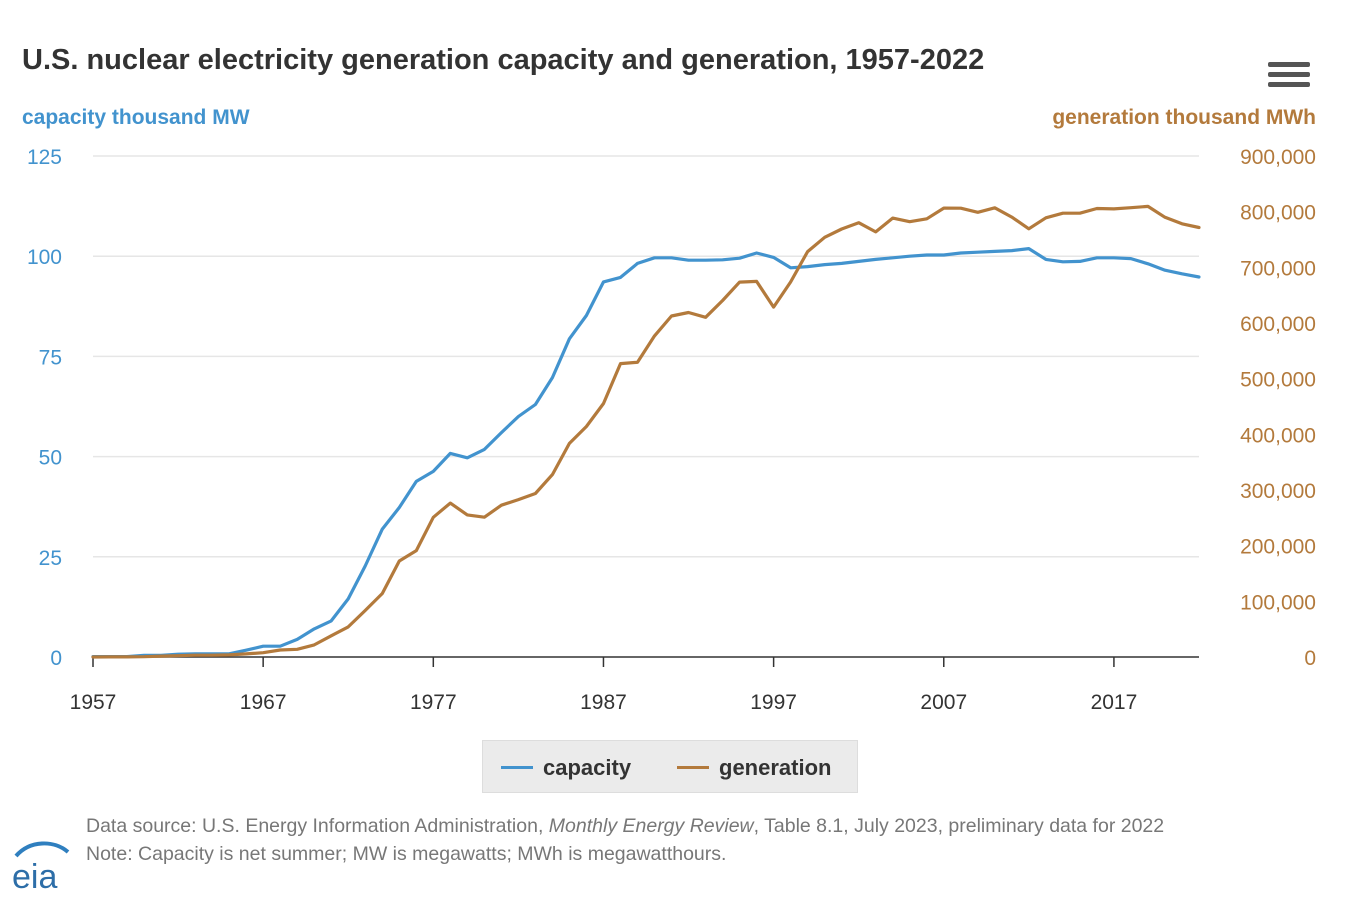 Image resolution: width=1350 pixels, height=918 pixels. What do you see at coordinates (670, 766) in the screenshot?
I see `legend: capacity generation` at bounding box center [670, 766].